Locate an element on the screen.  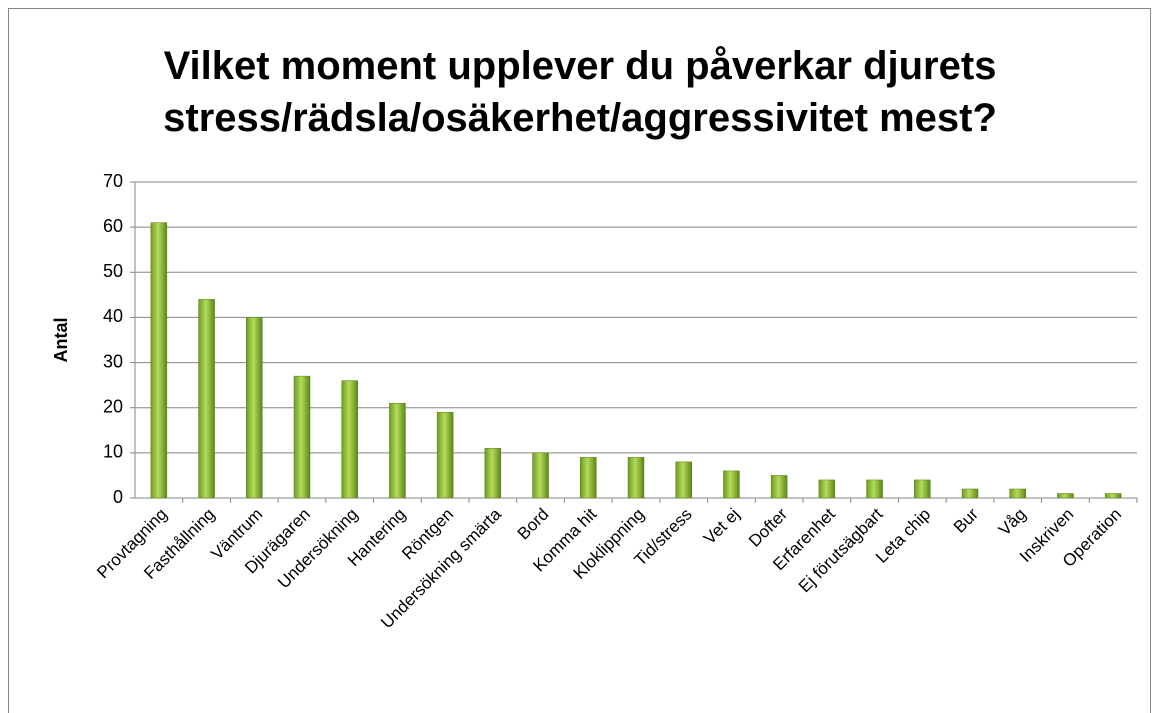
y-tick-label: 20 is located at coordinates (113, 406).